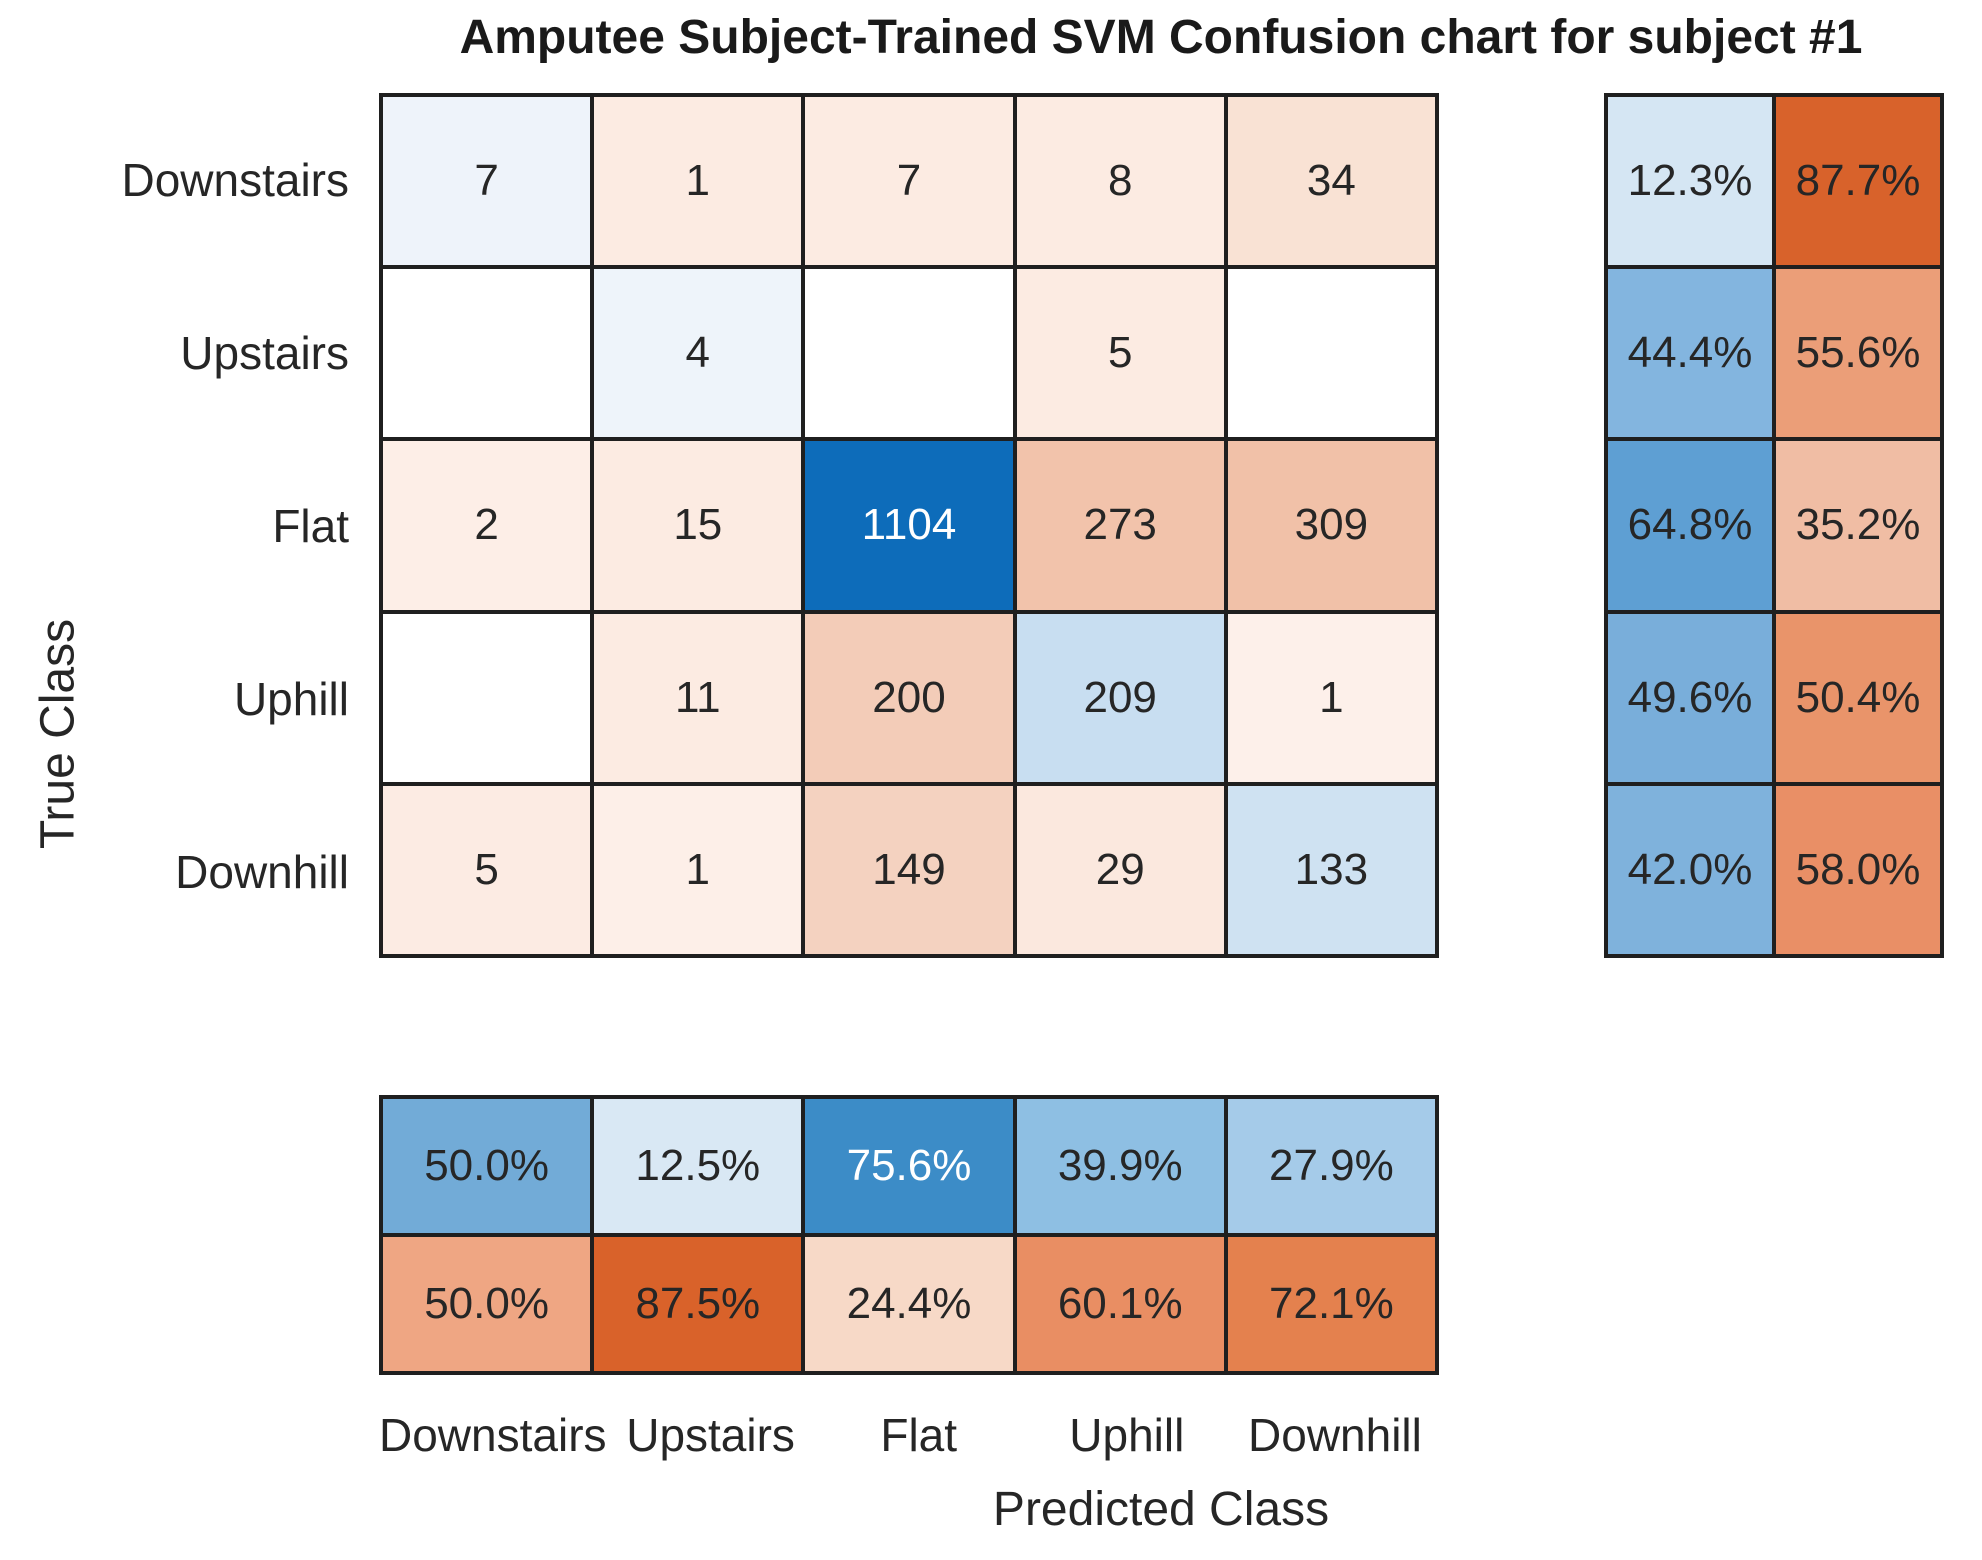 Image resolution: width=1982 pixels, height=1560 pixels. I want to click on matrix-cell-r1c2, so click(909, 353).